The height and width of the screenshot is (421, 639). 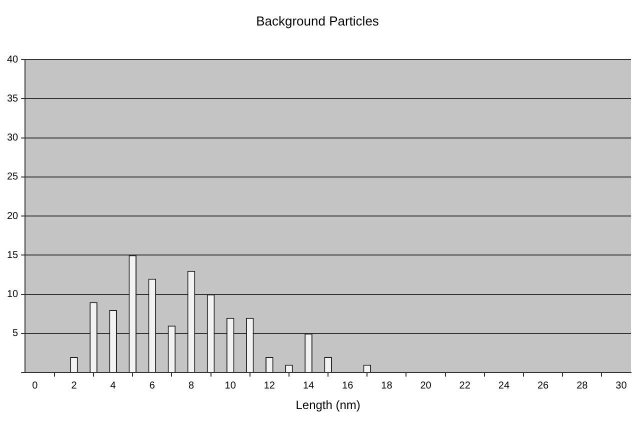 What do you see at coordinates (582, 386) in the screenshot?
I see `x-tick-label: 28` at bounding box center [582, 386].